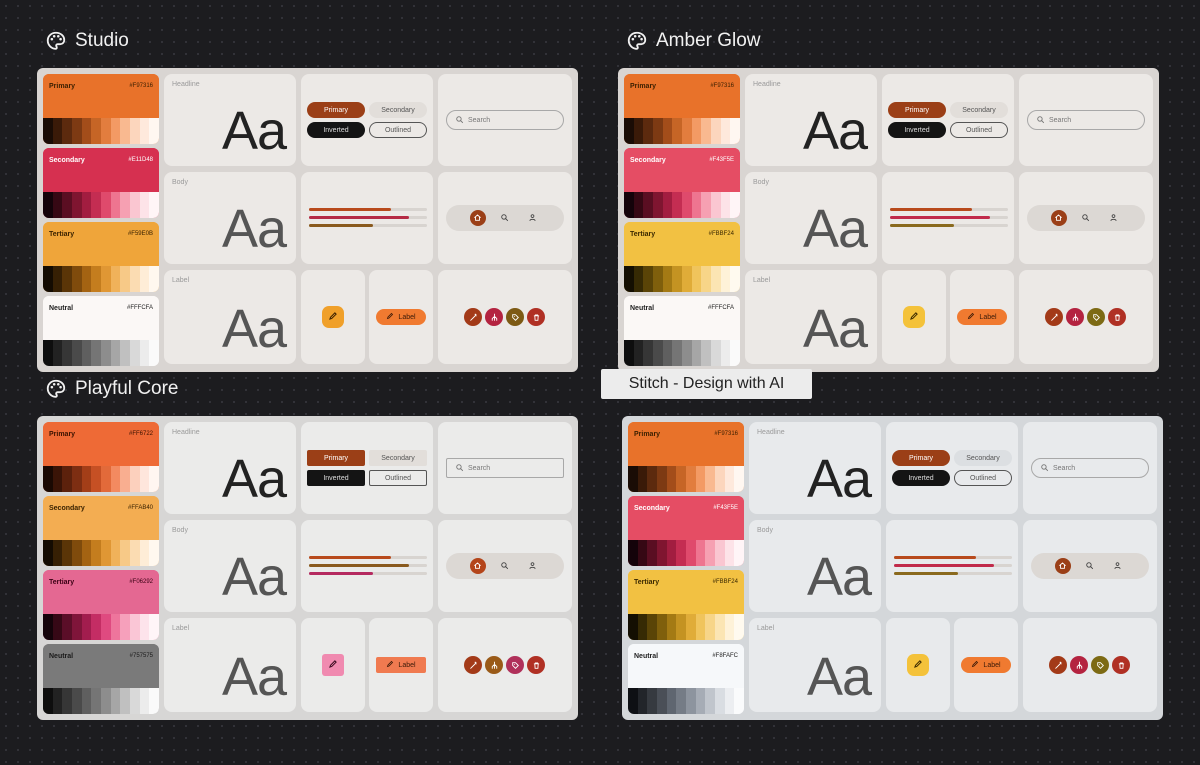  Describe the element at coordinates (141, 86) in the screenshot. I see `swatch-hex: #F97316` at that location.